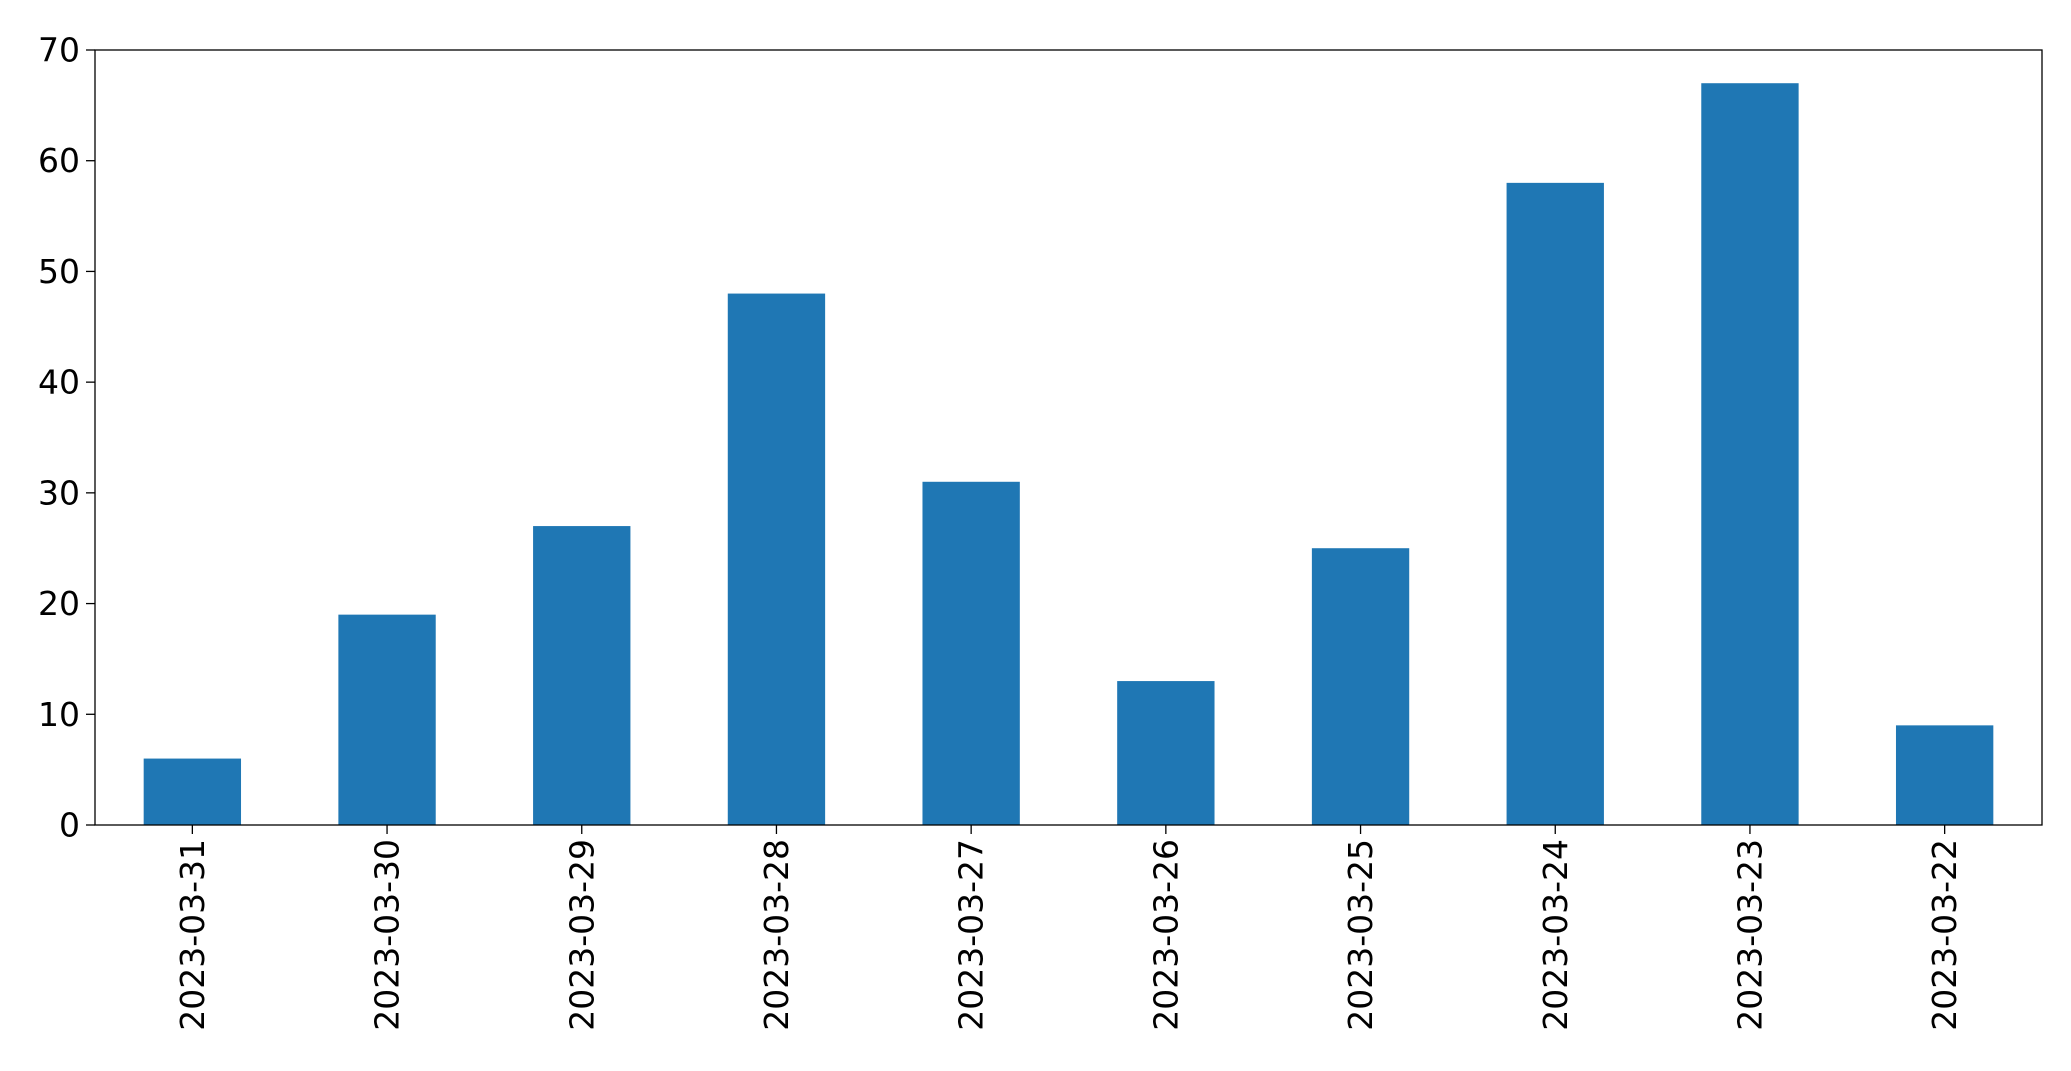 Image resolution: width=2071 pixels, height=1071 pixels. Describe the element at coordinates (59, 160) in the screenshot. I see `y-tick-label: 60` at that location.